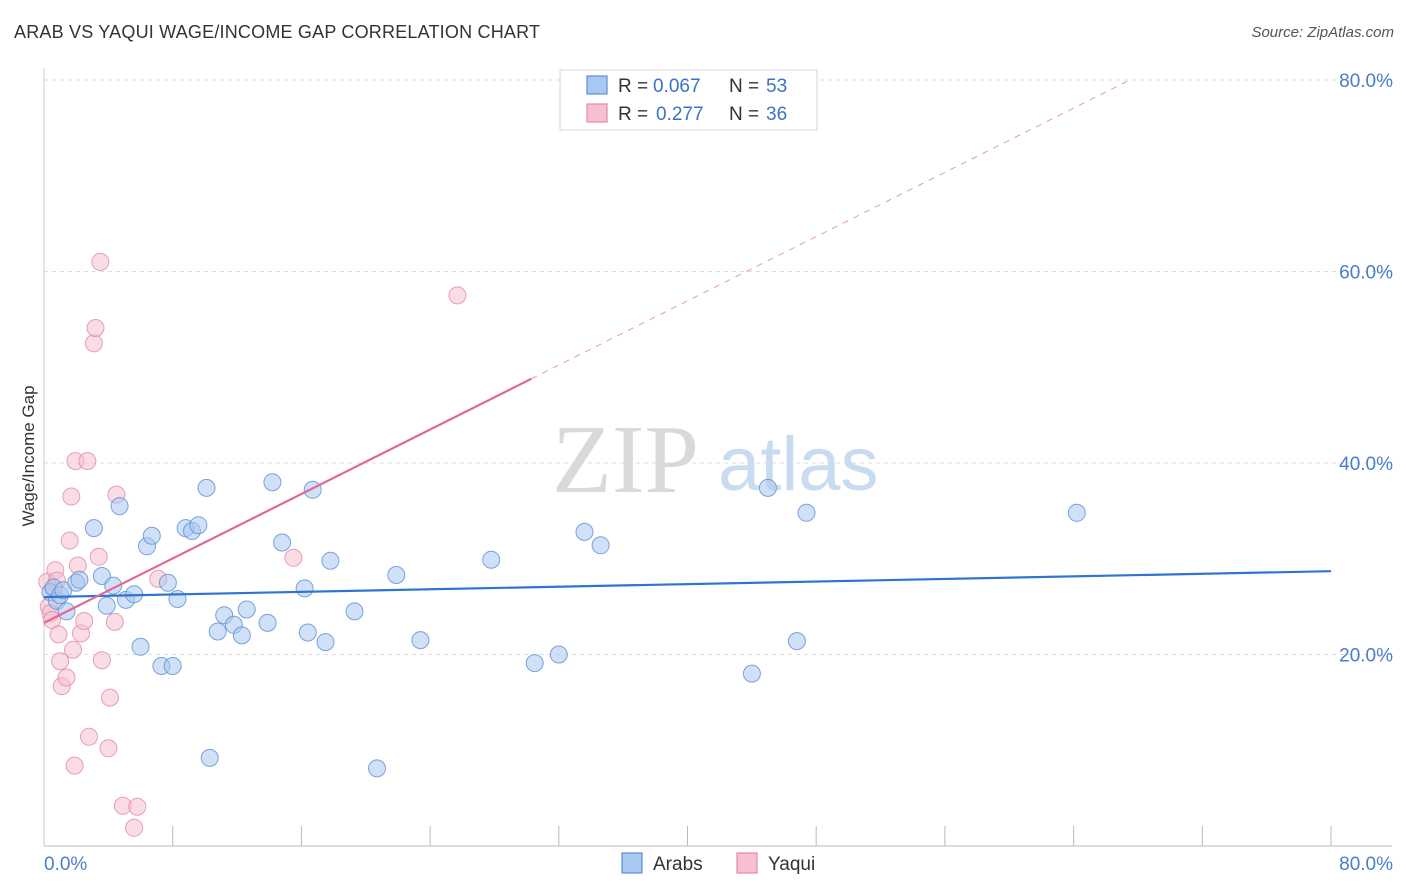 The width and height of the screenshot is (1406, 892). What do you see at coordinates (776, 114) in the screenshot?
I see `stats-yaqui-n-value: 36` at bounding box center [776, 114].